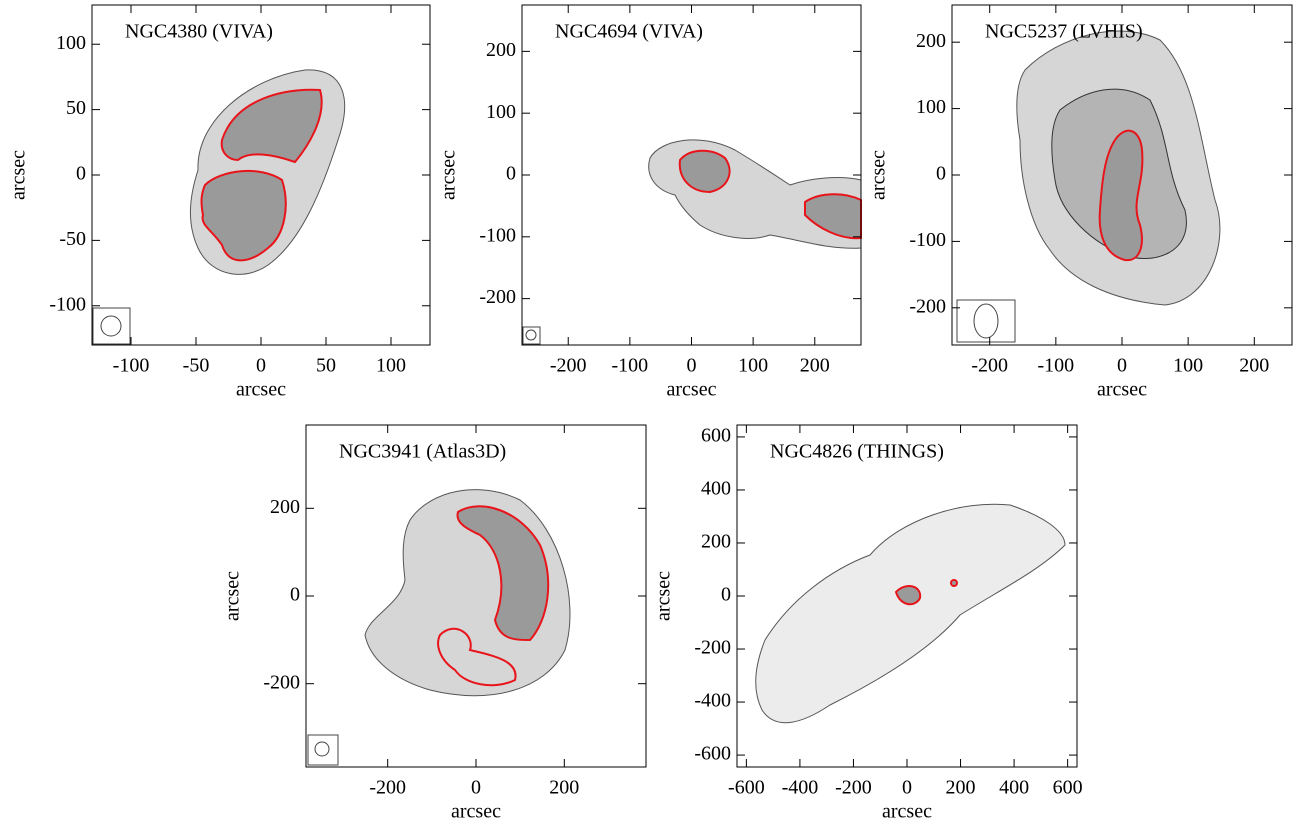 The width and height of the screenshot is (1298, 824). What do you see at coordinates (746, 788) in the screenshot?
I see `x-tick-label: -600` at bounding box center [746, 788].